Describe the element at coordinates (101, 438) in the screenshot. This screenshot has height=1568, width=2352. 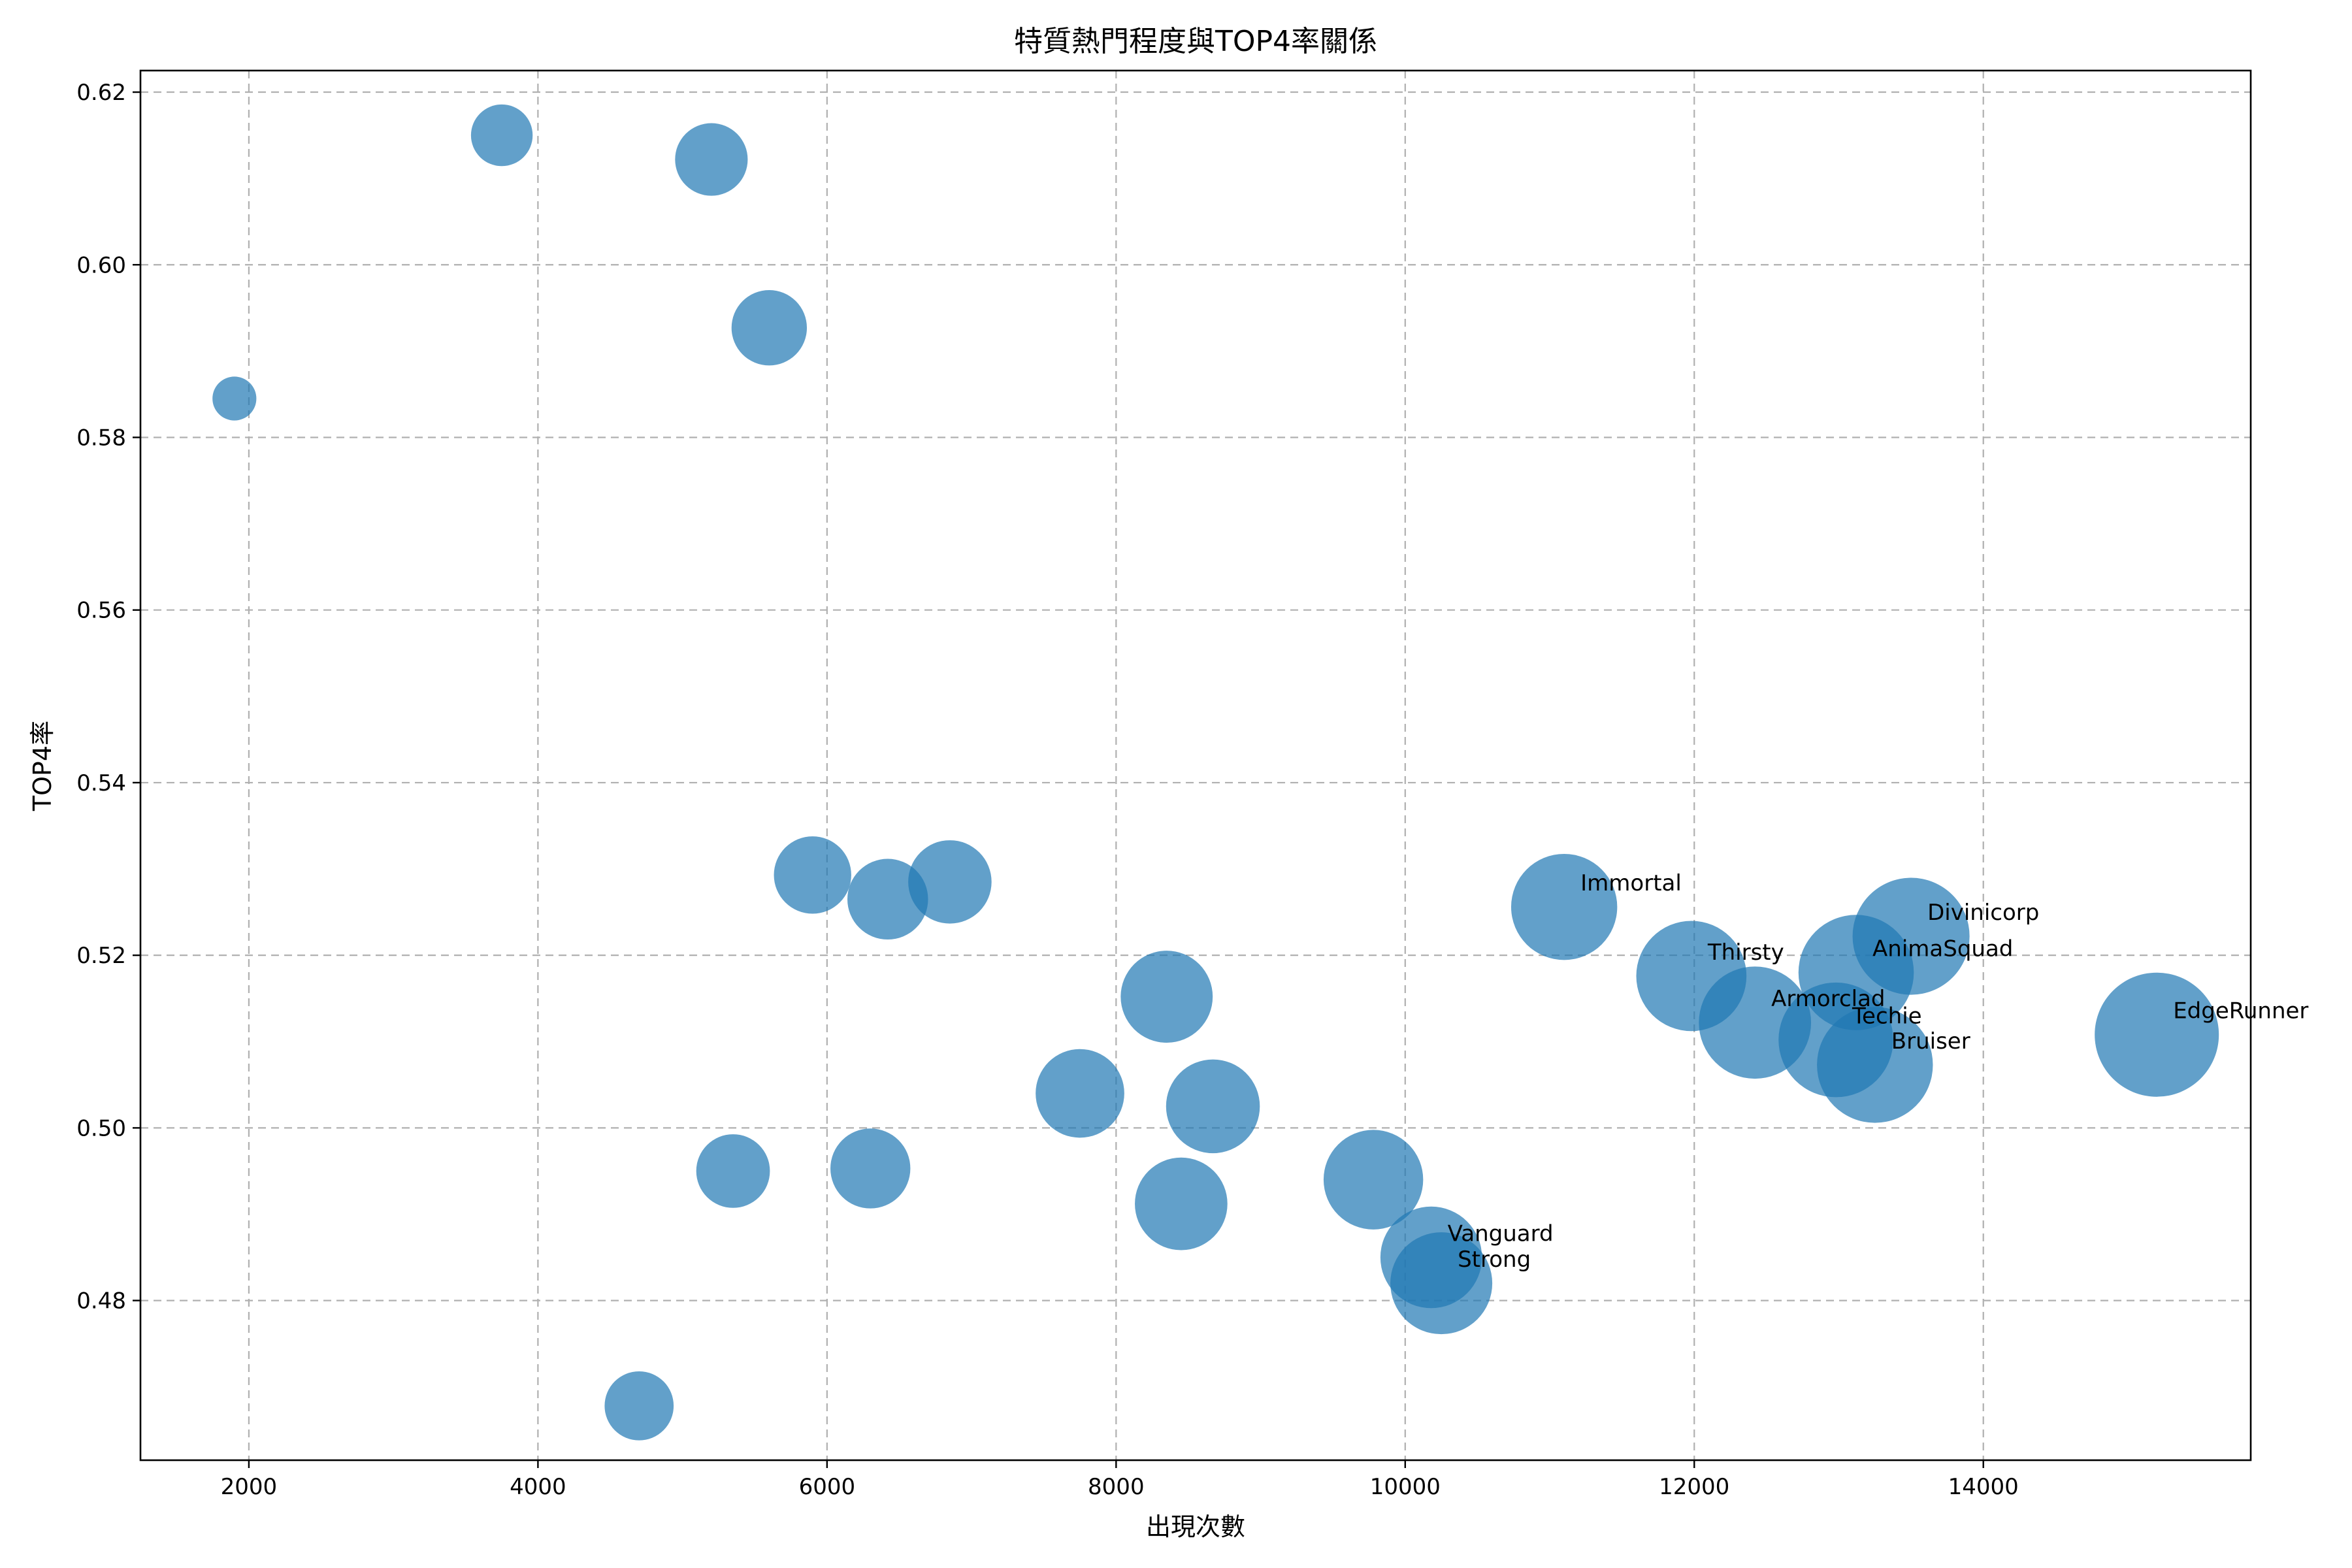
I see `y-tick-label: 0.58` at that location.